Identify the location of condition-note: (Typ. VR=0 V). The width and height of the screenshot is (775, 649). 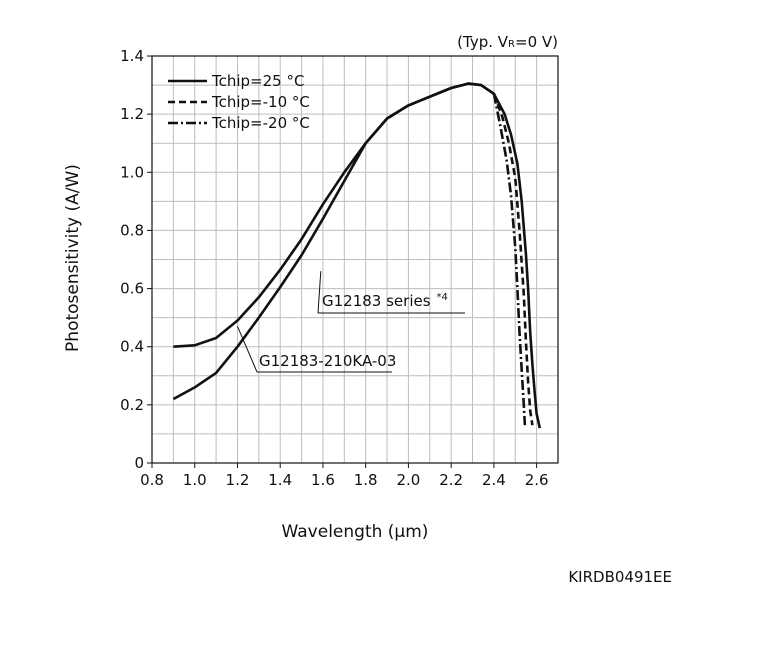
(507, 42).